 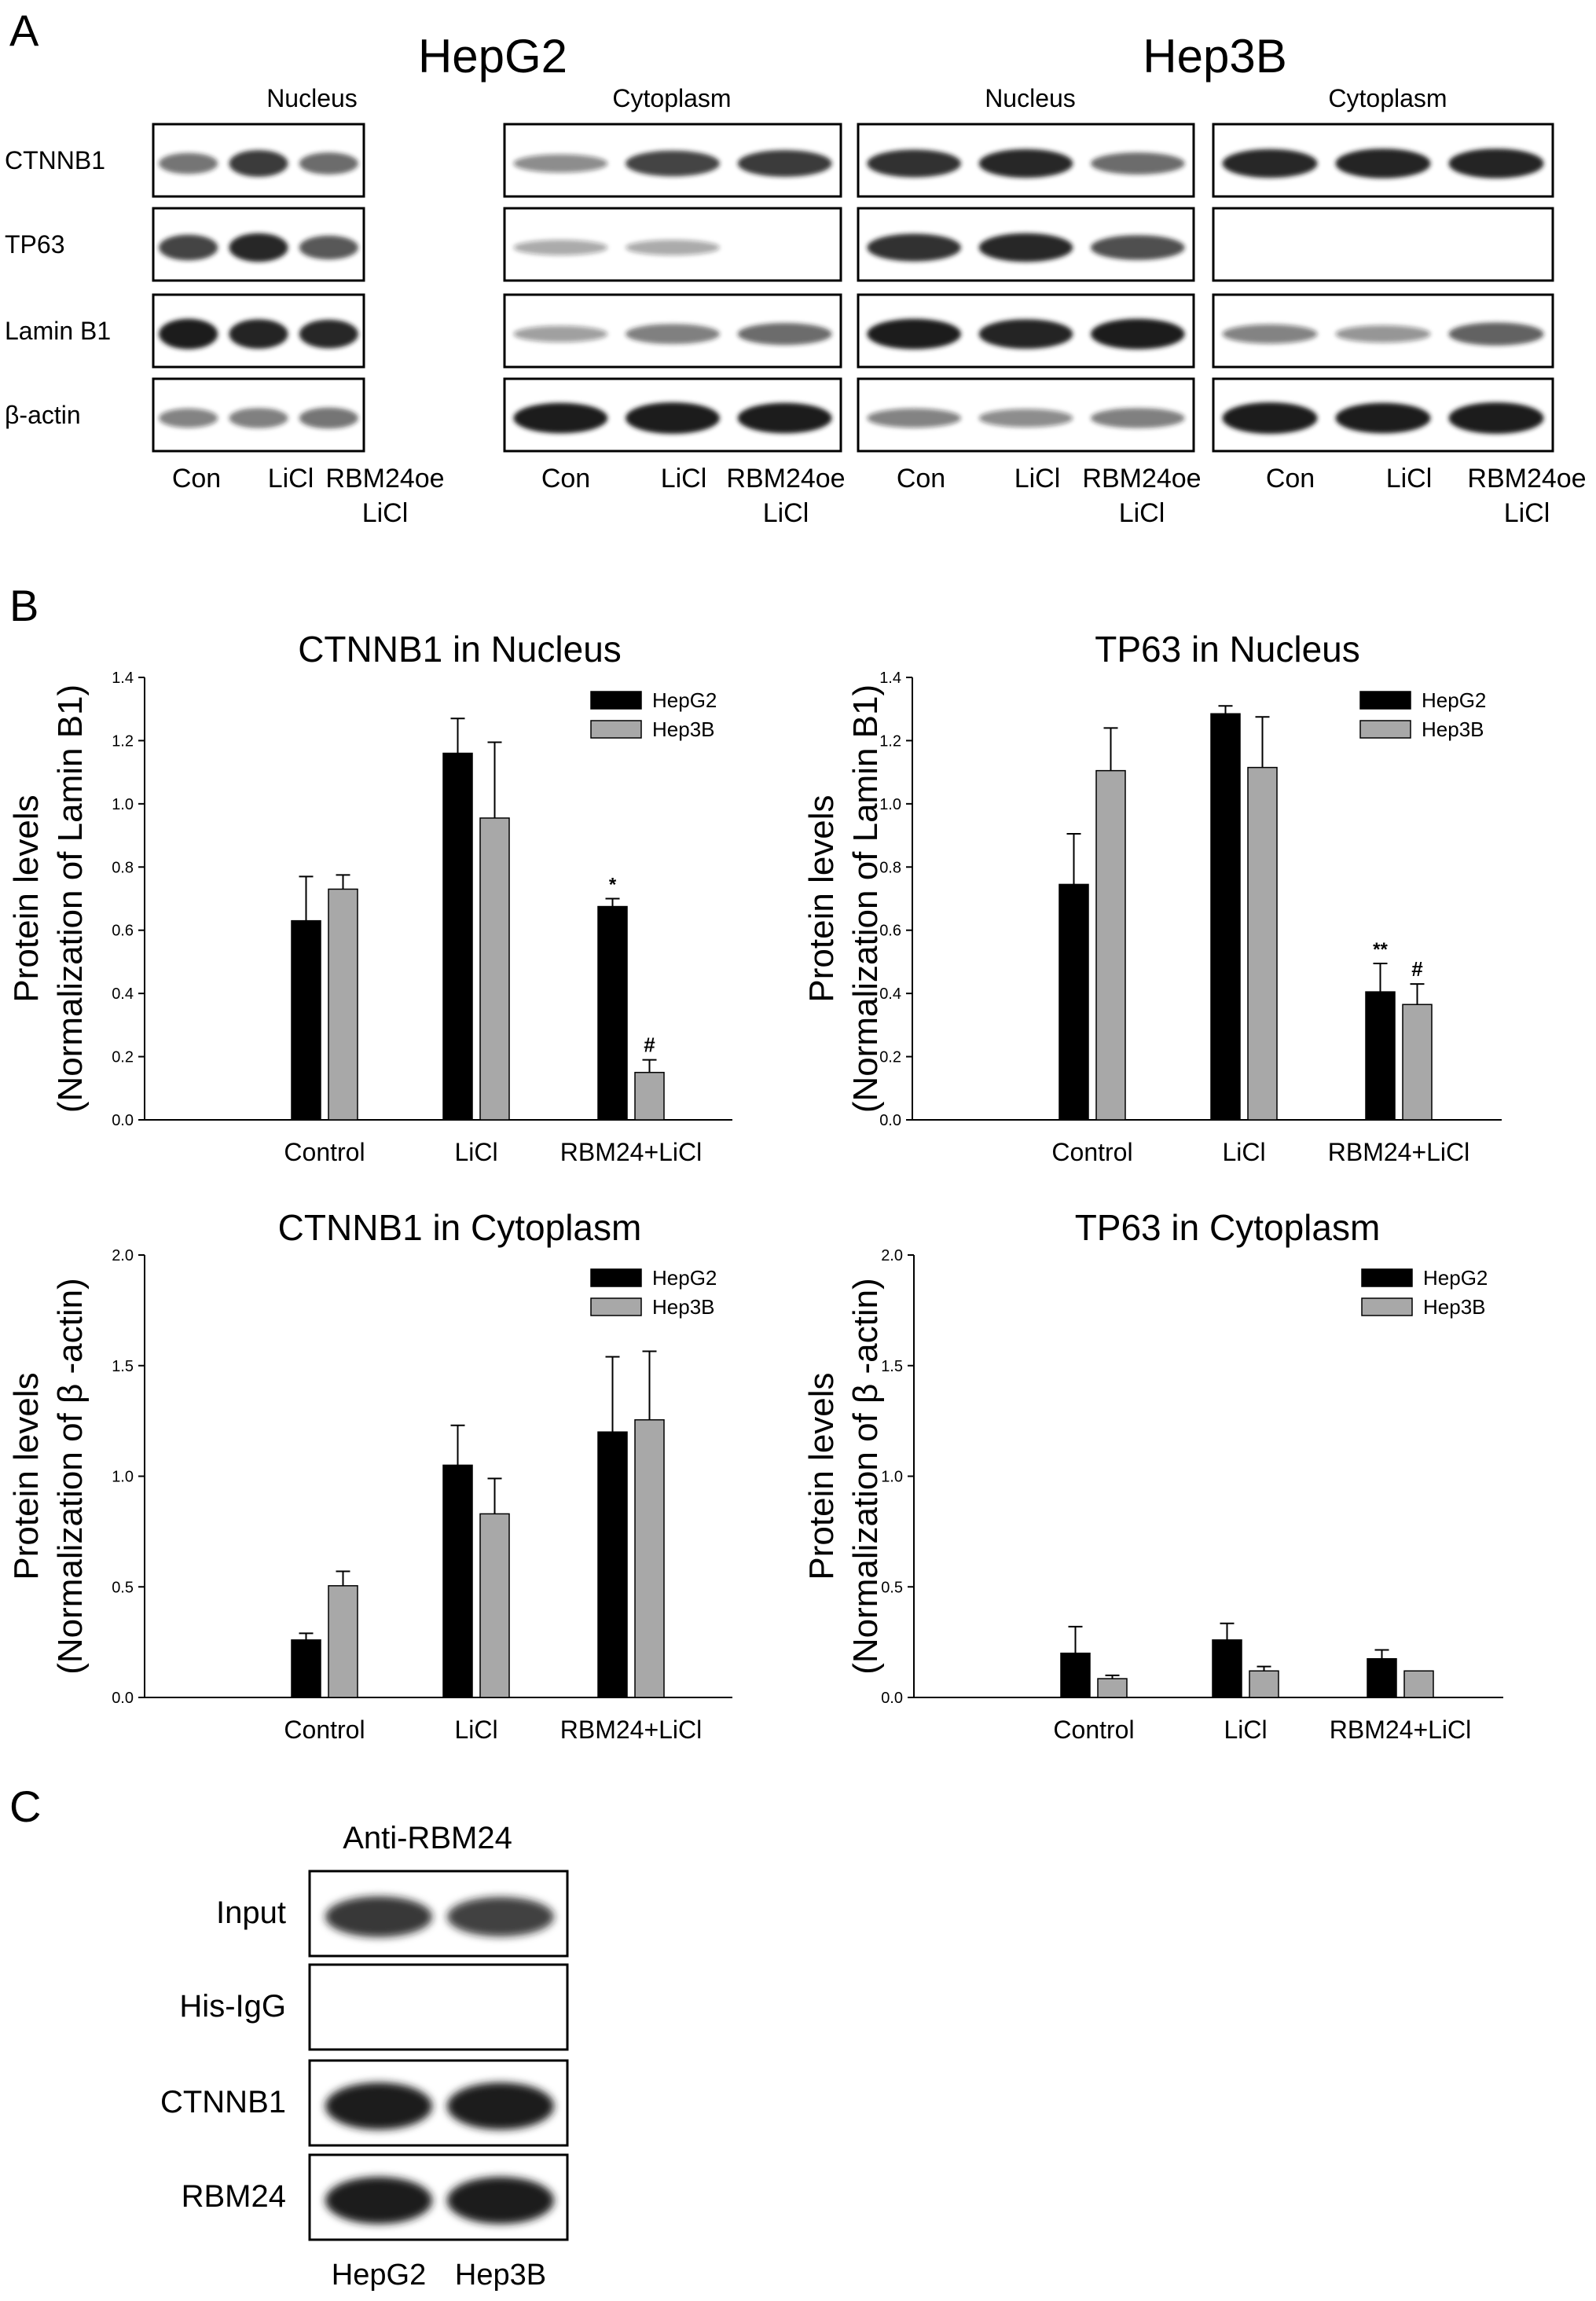 What do you see at coordinates (492, 56) in the screenshot?
I see `cell-line-title: HepG2` at bounding box center [492, 56].